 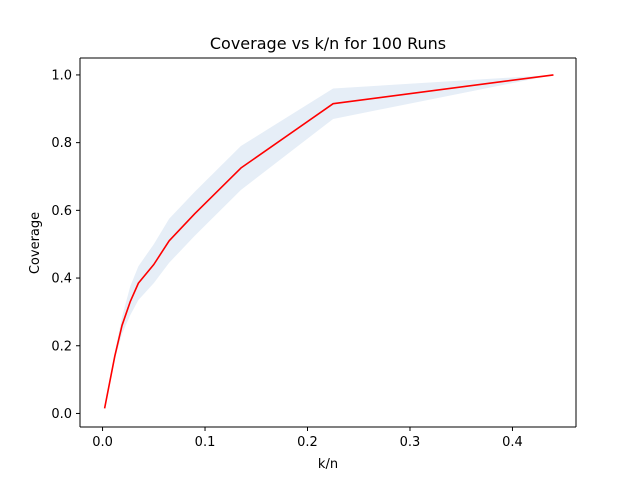 What do you see at coordinates (61, 346) in the screenshot?
I see `y-tick-label: 0.2` at bounding box center [61, 346].